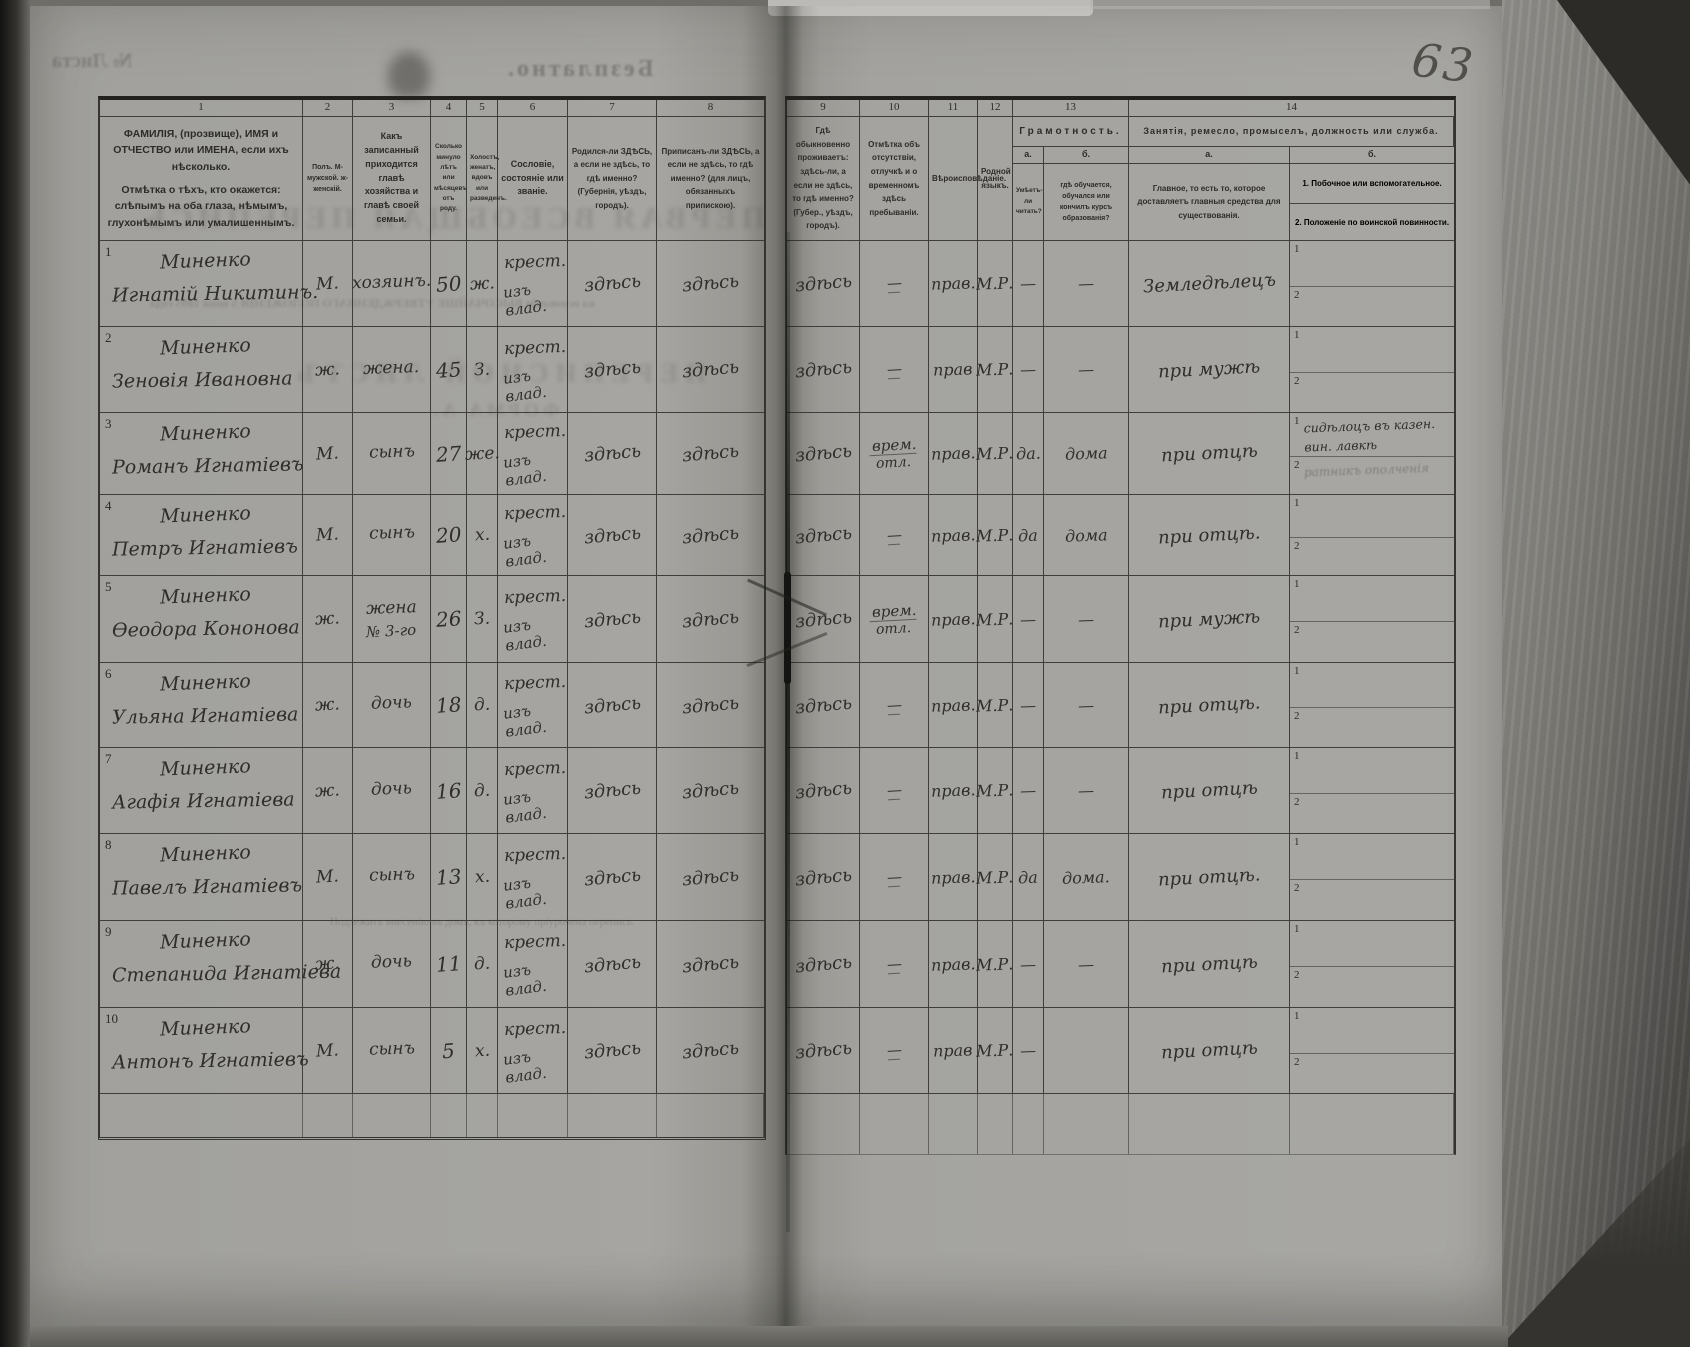 Image resolution: width=1690 pixels, height=1347 pixels. I want to click on cell-name: 3 Миненко Романъ Игнатіевъ, so click(202, 454).